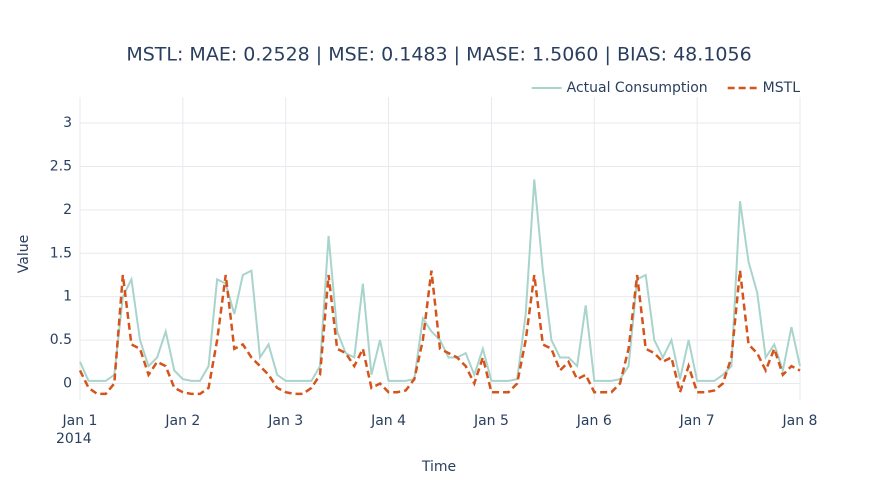 The height and width of the screenshot is (488, 878). Describe the element at coordinates (697, 421) in the screenshot. I see `x-tick-label: Jan 7` at that location.